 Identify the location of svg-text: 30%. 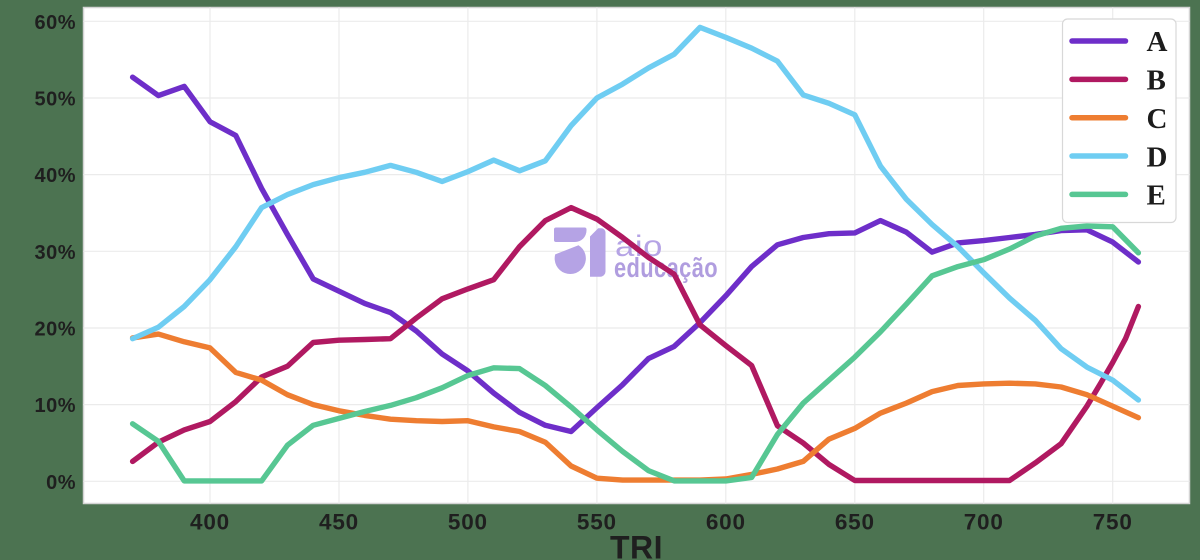
(55, 253).